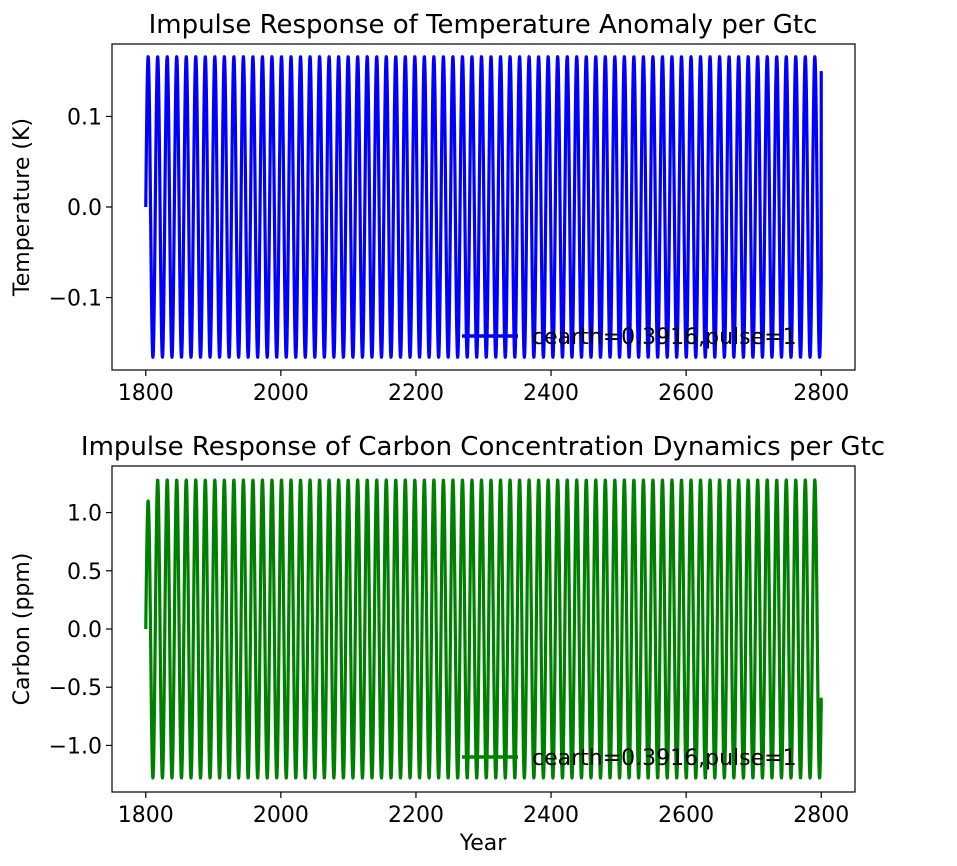 This screenshot has width=957, height=866. I want to click on y-tick-label: 1.0, so click(84, 514).